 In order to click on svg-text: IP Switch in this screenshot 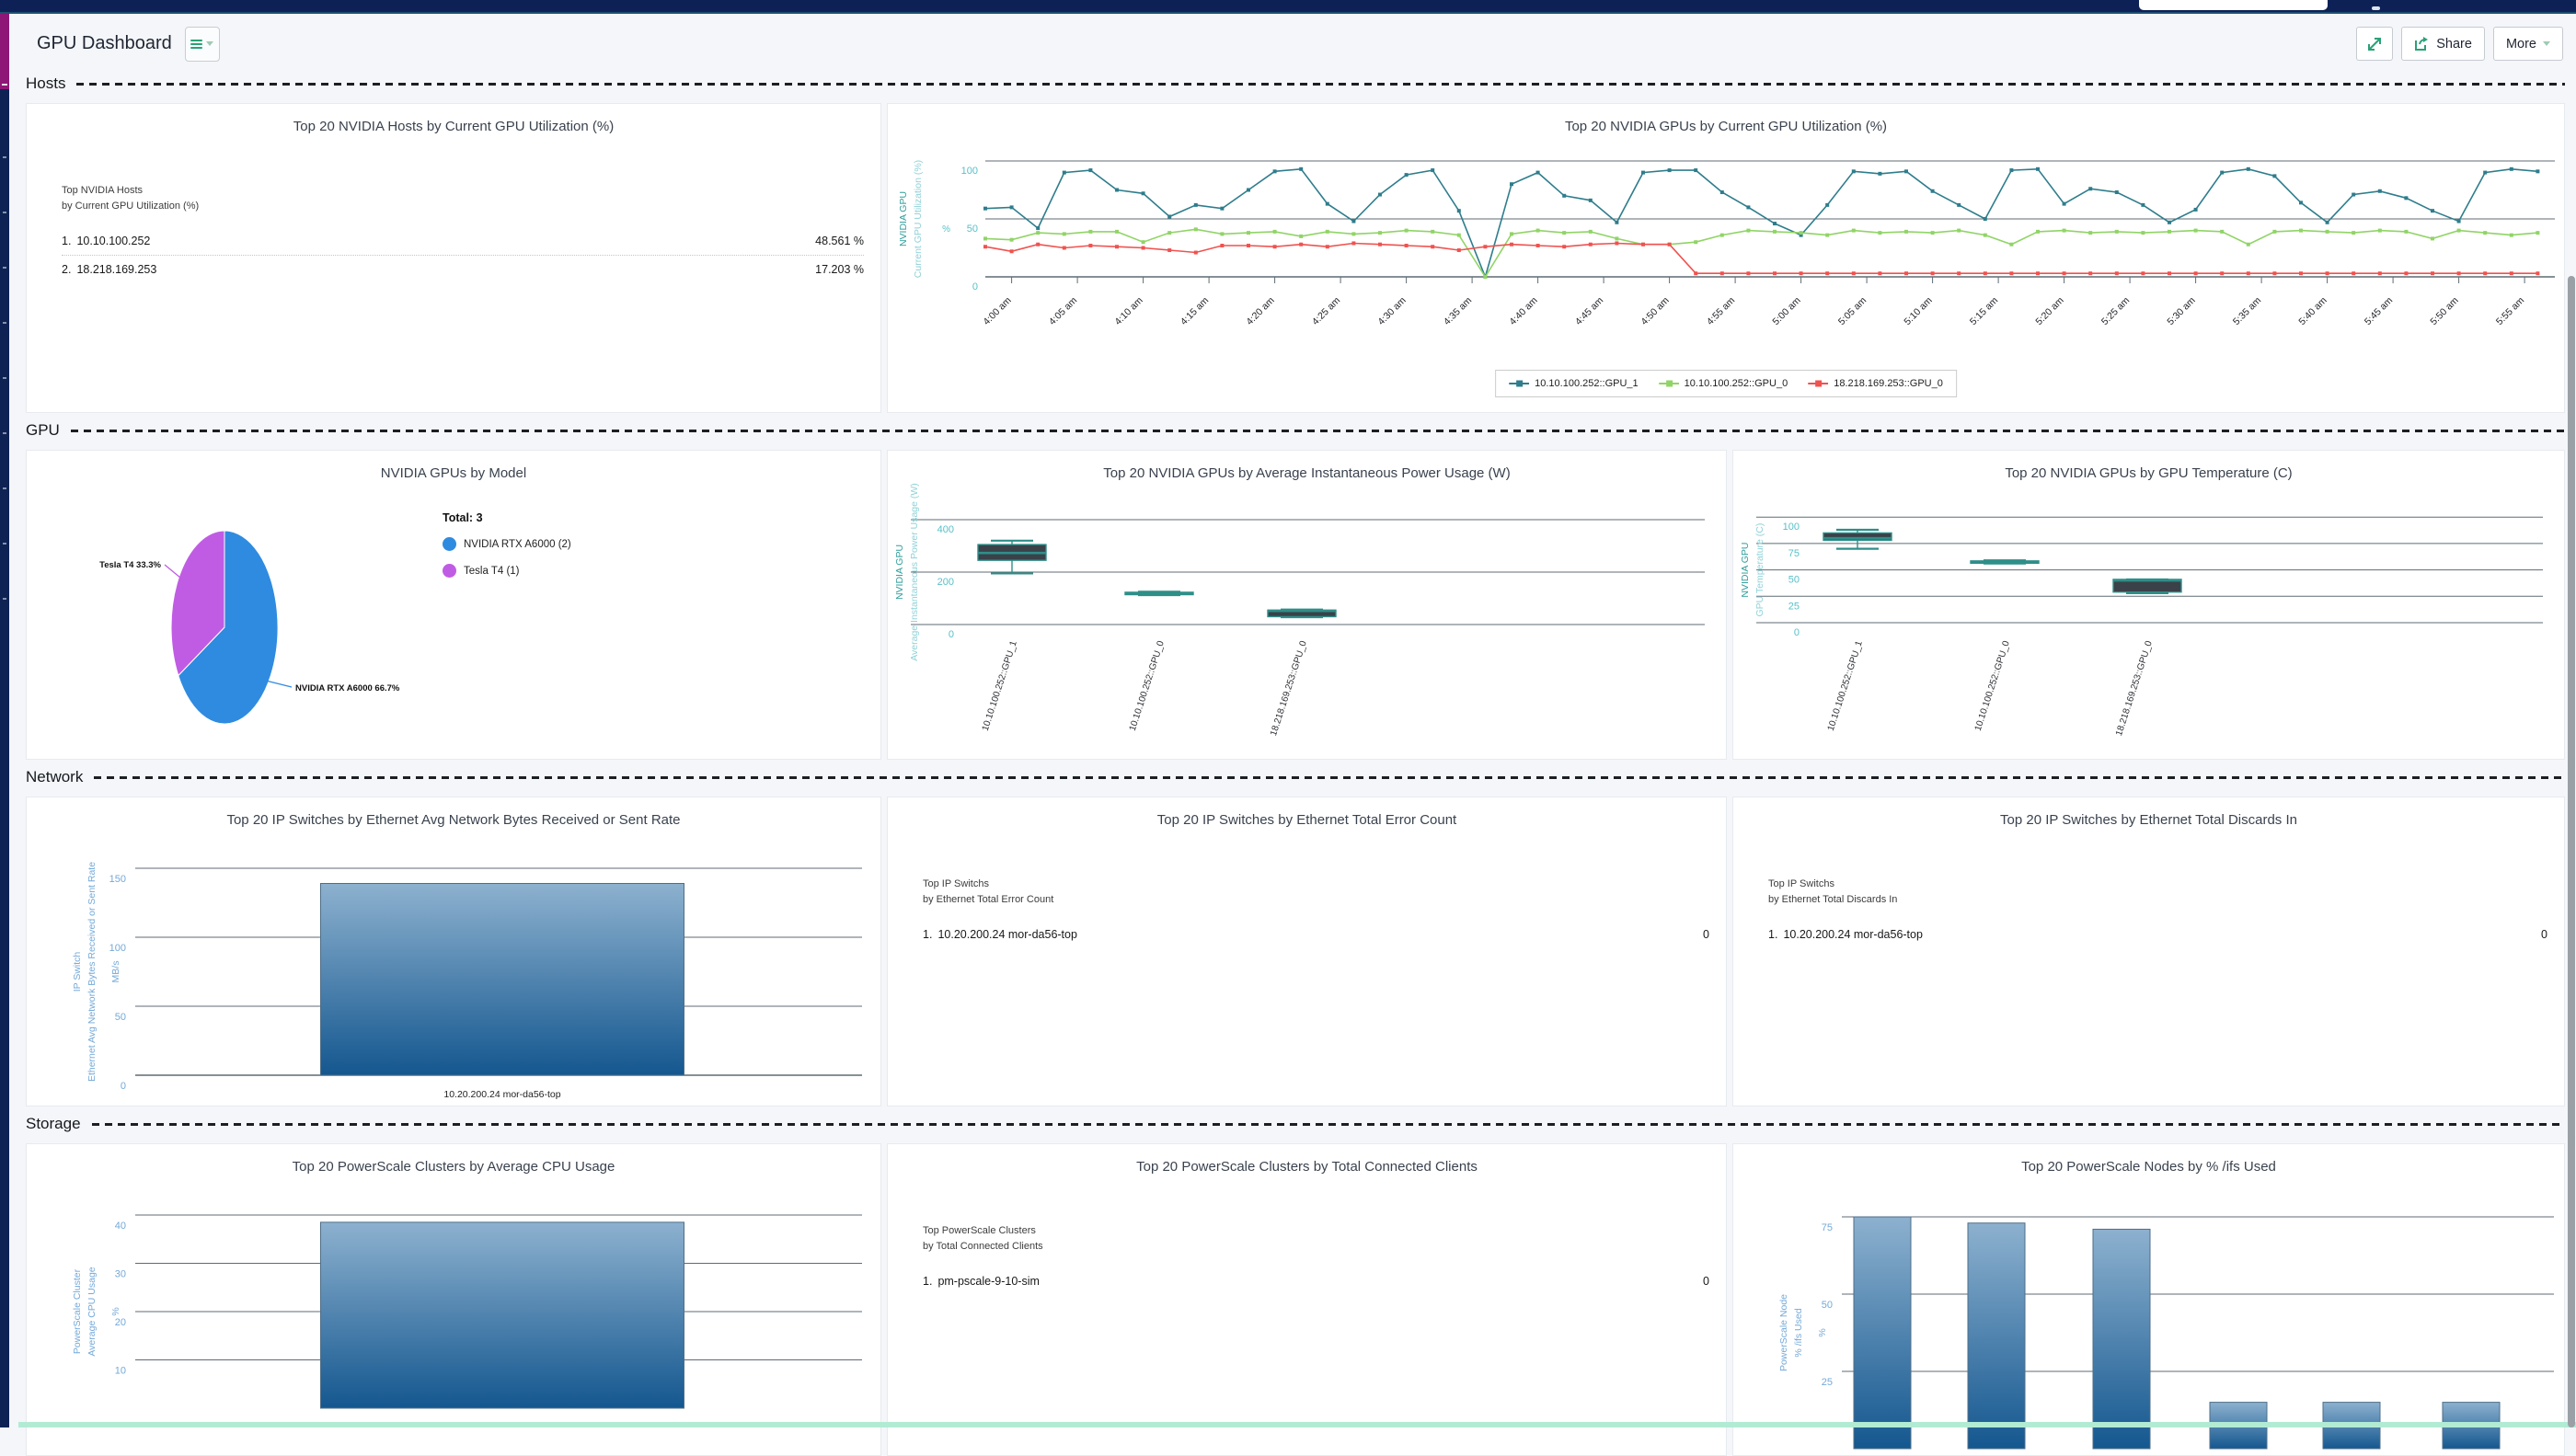, I will do `click(77, 972)`.